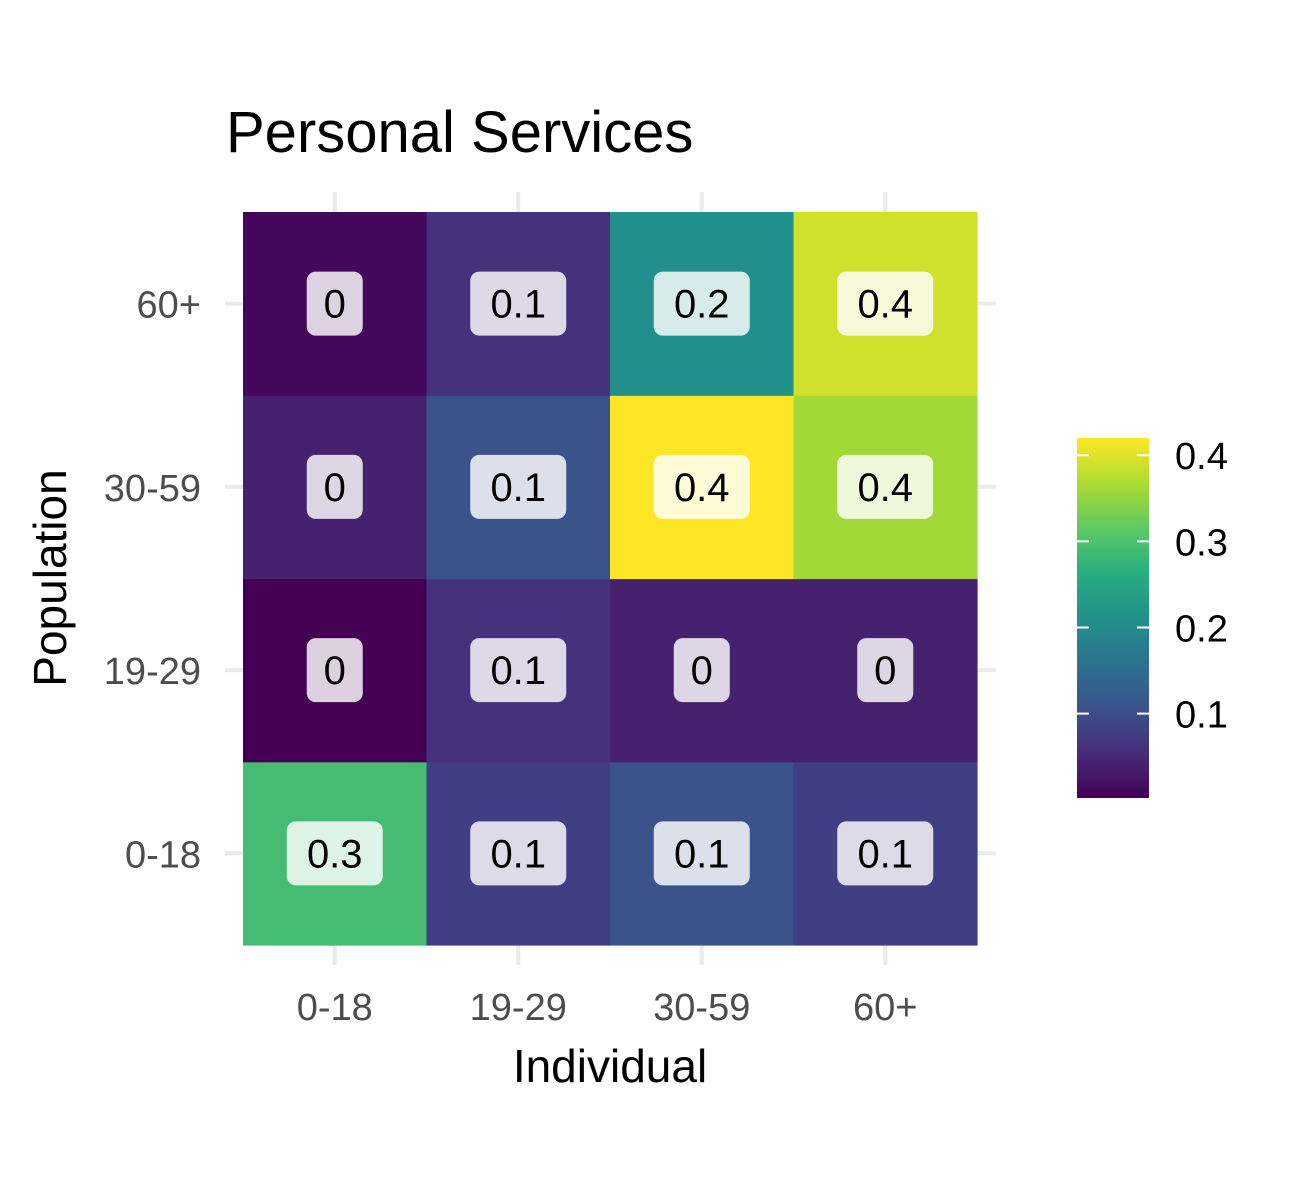 The height and width of the screenshot is (1200, 1290). What do you see at coordinates (1201, 629) in the screenshot?
I see `legend-tick-label: 0.2` at bounding box center [1201, 629].